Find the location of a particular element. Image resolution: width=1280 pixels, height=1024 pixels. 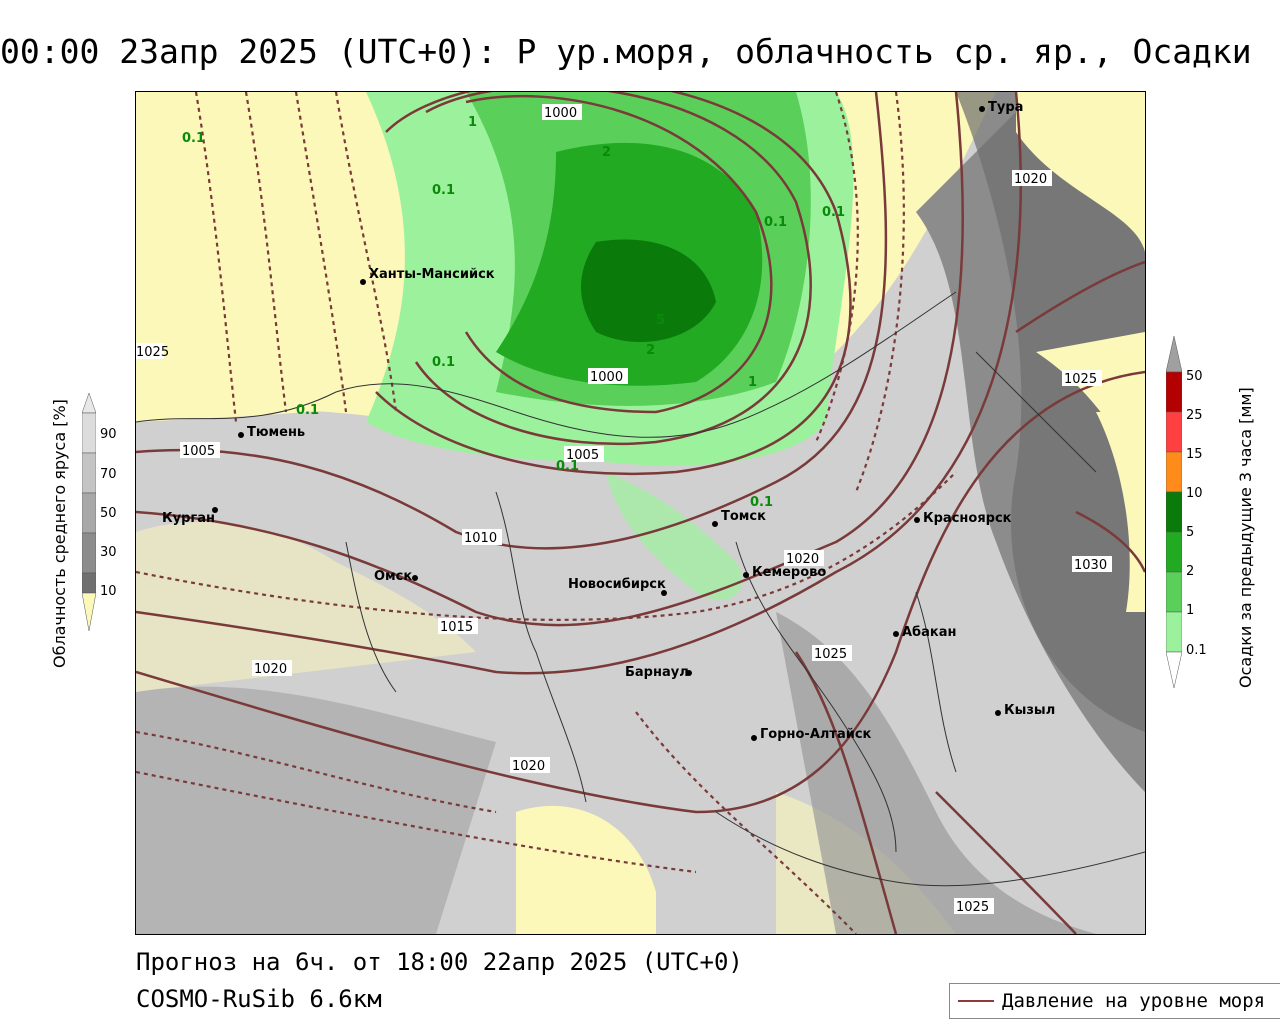

pressure-legend-label: Давление на уровне моря is located at coordinates (1134, 1001).